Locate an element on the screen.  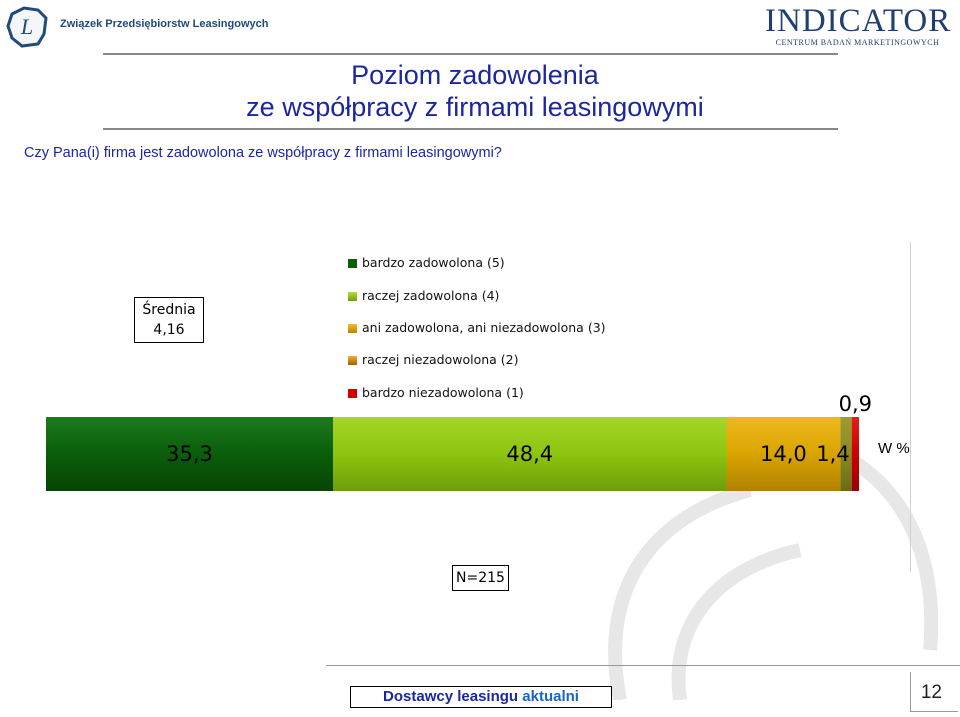
legend-label: bardzo zadowolona (5) is located at coordinates (433, 262).